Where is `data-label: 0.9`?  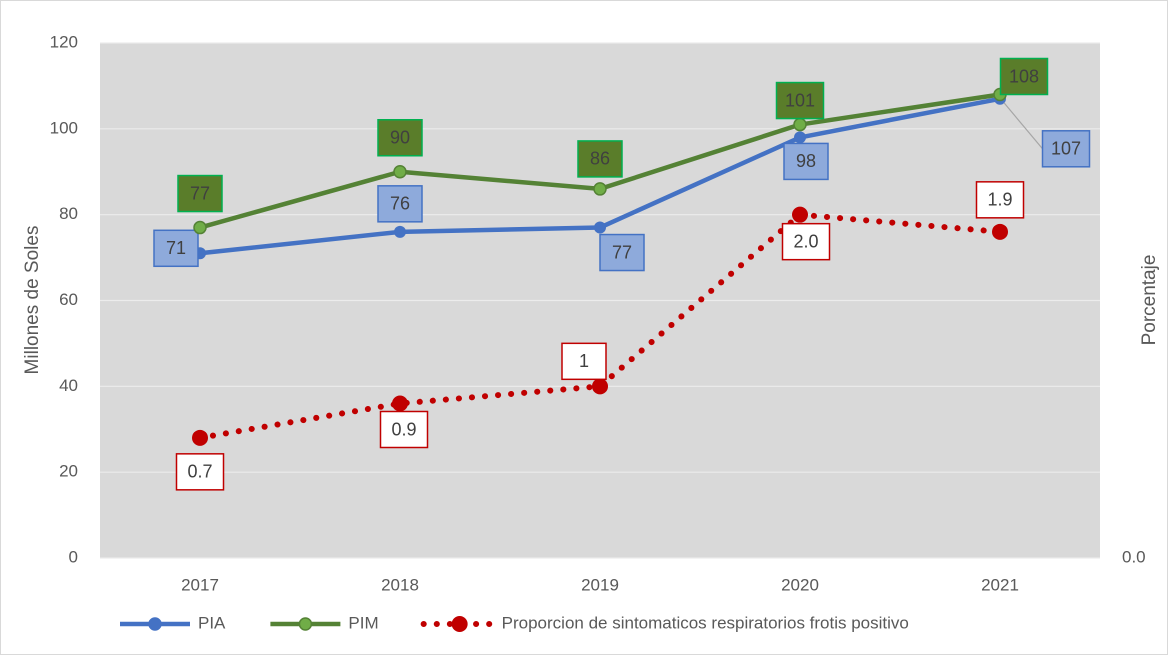
data-label: 0.9 is located at coordinates (403, 429).